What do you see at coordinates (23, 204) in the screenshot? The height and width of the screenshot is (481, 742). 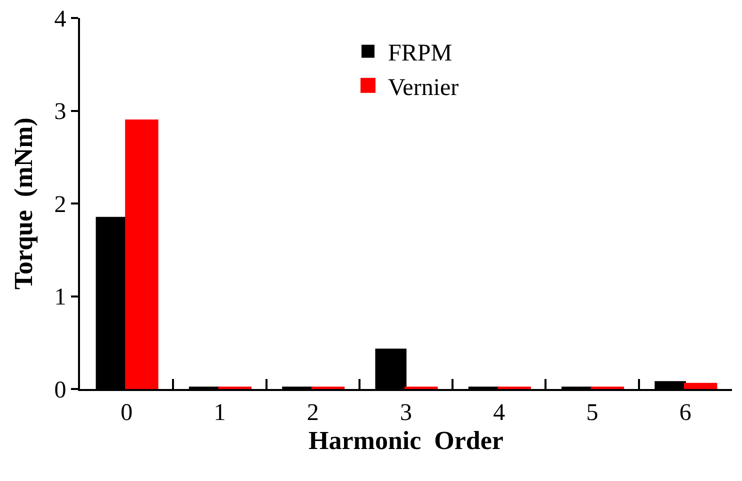 I see `y-axis-title: Torque (mNm)` at bounding box center [23, 204].